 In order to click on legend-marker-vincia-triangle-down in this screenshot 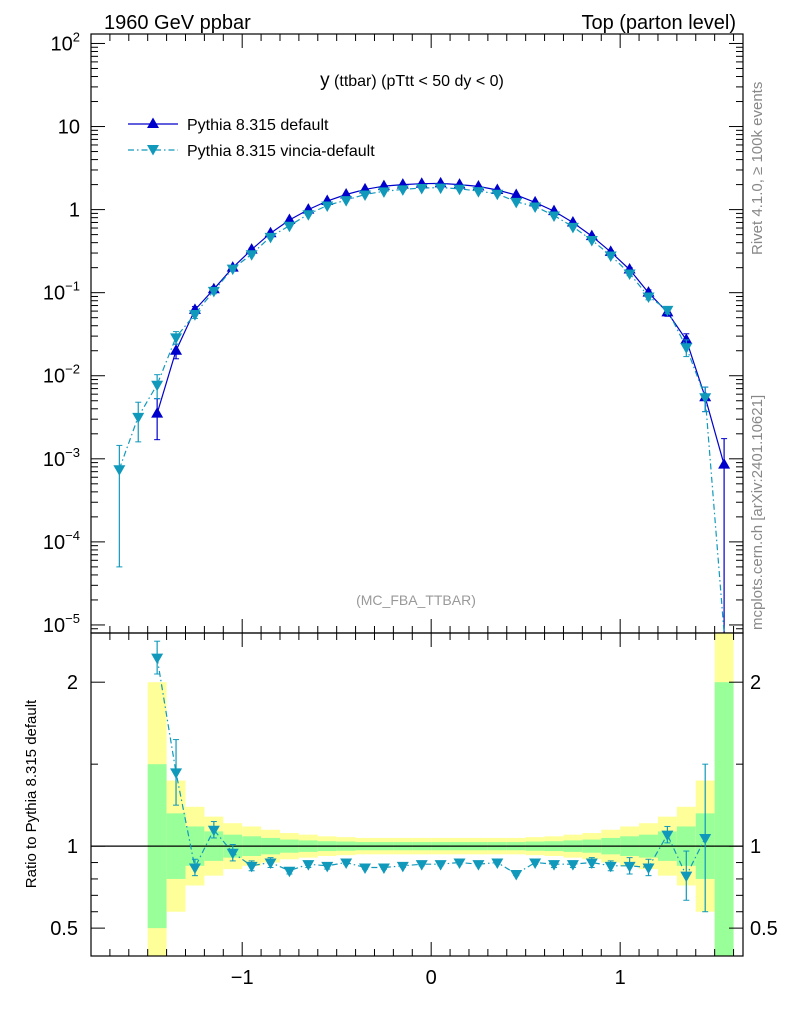, I will do `click(153, 150)`.